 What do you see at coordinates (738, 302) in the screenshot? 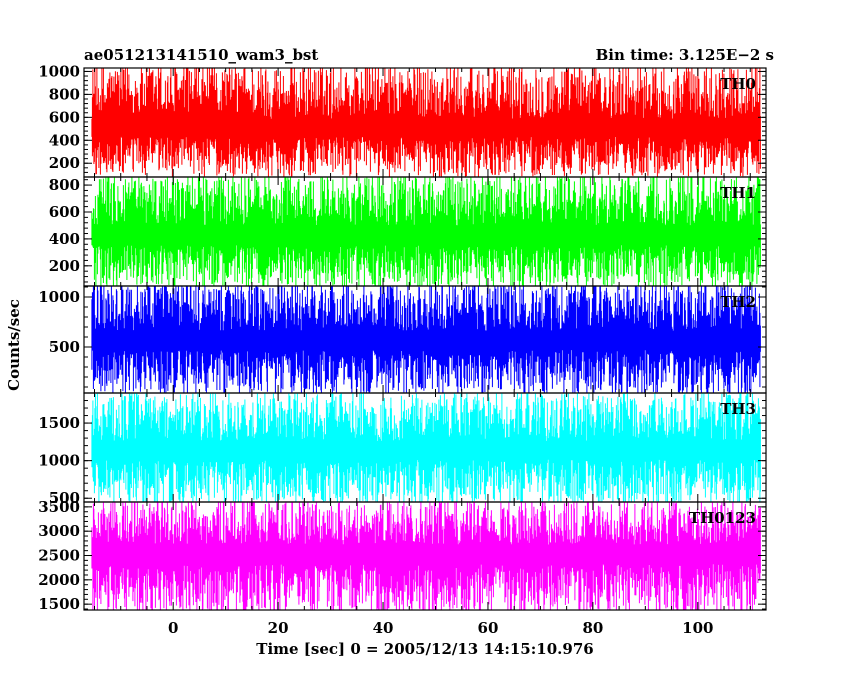
I see `series-label-th2: TH2` at bounding box center [738, 302].